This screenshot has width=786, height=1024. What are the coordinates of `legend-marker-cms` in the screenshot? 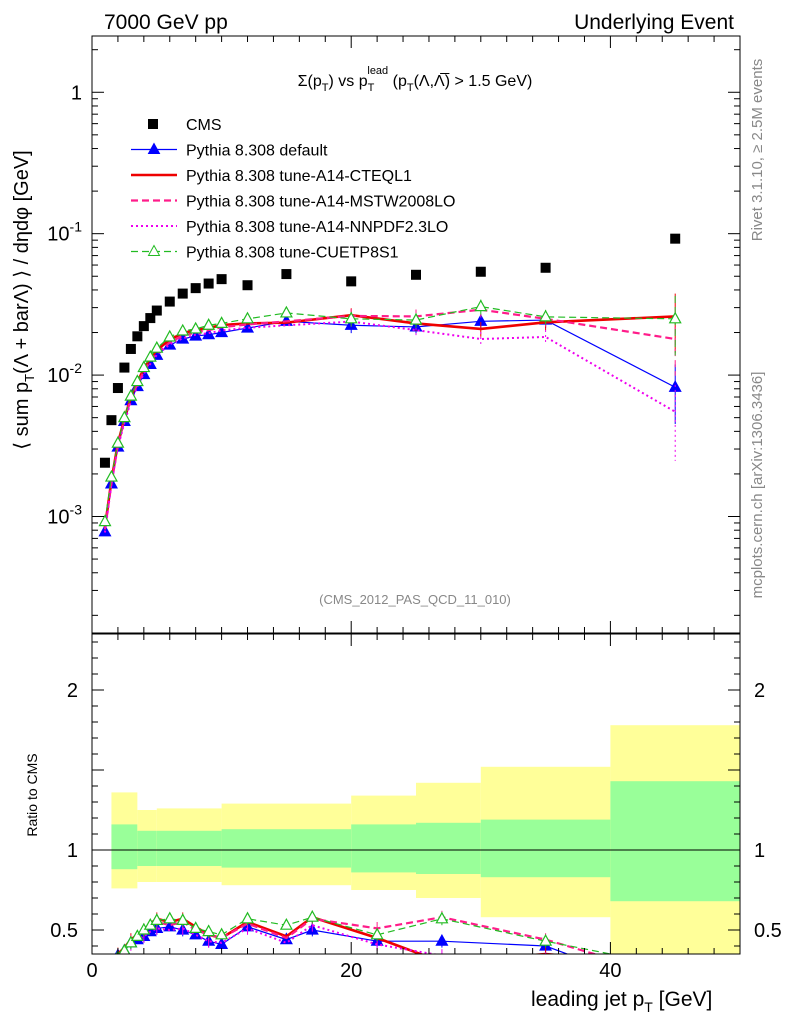 It's located at (153, 124).